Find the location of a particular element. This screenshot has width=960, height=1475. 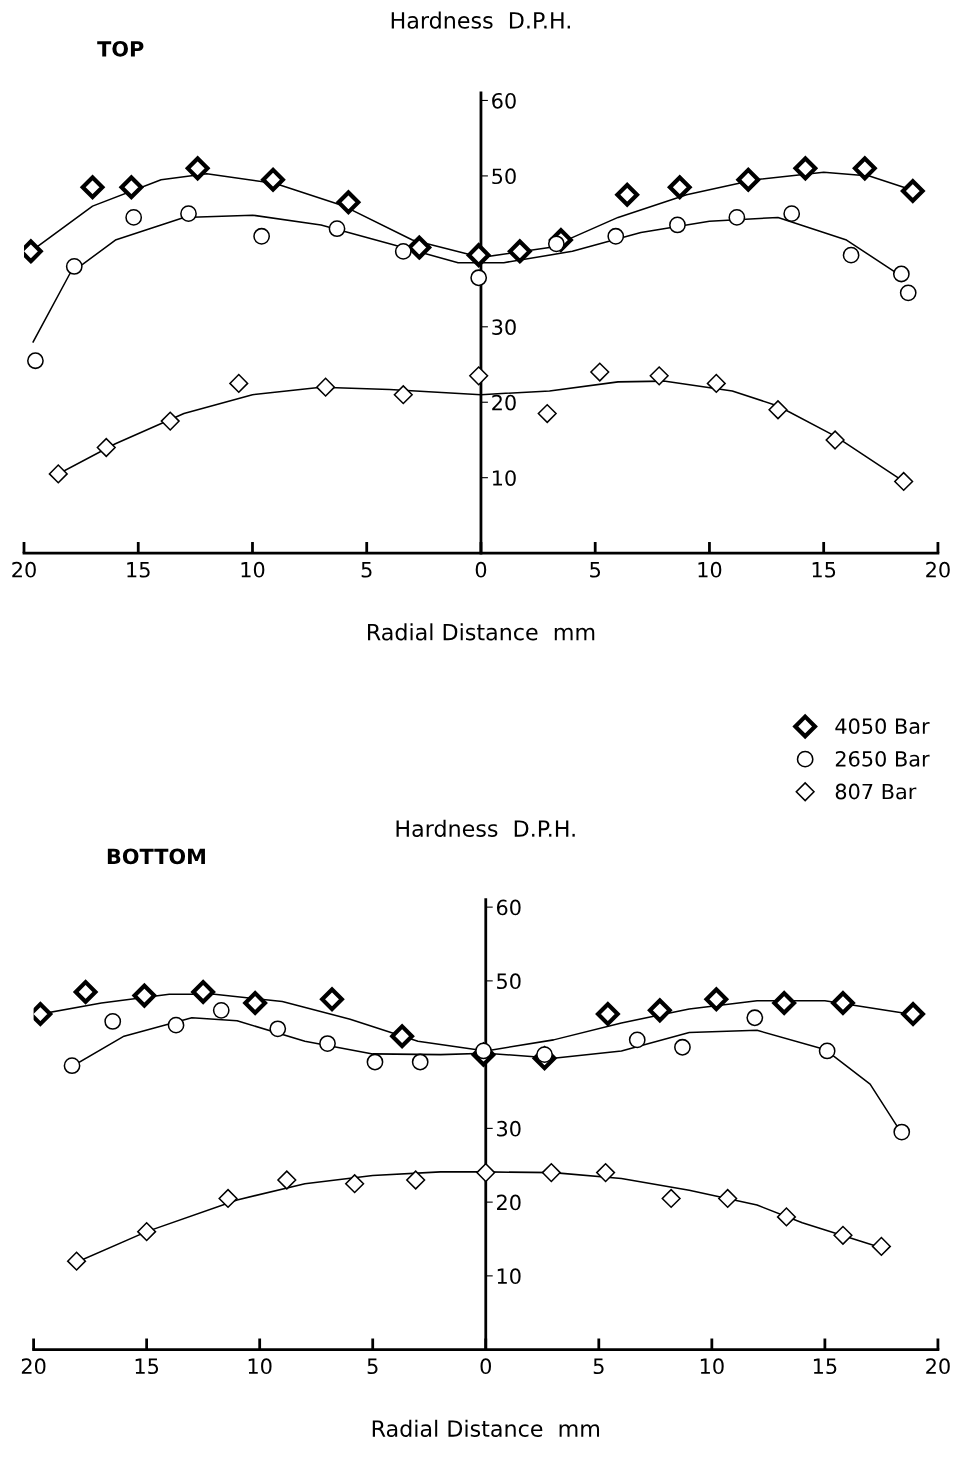

legend-label: 4050 Bar is located at coordinates (882, 726).